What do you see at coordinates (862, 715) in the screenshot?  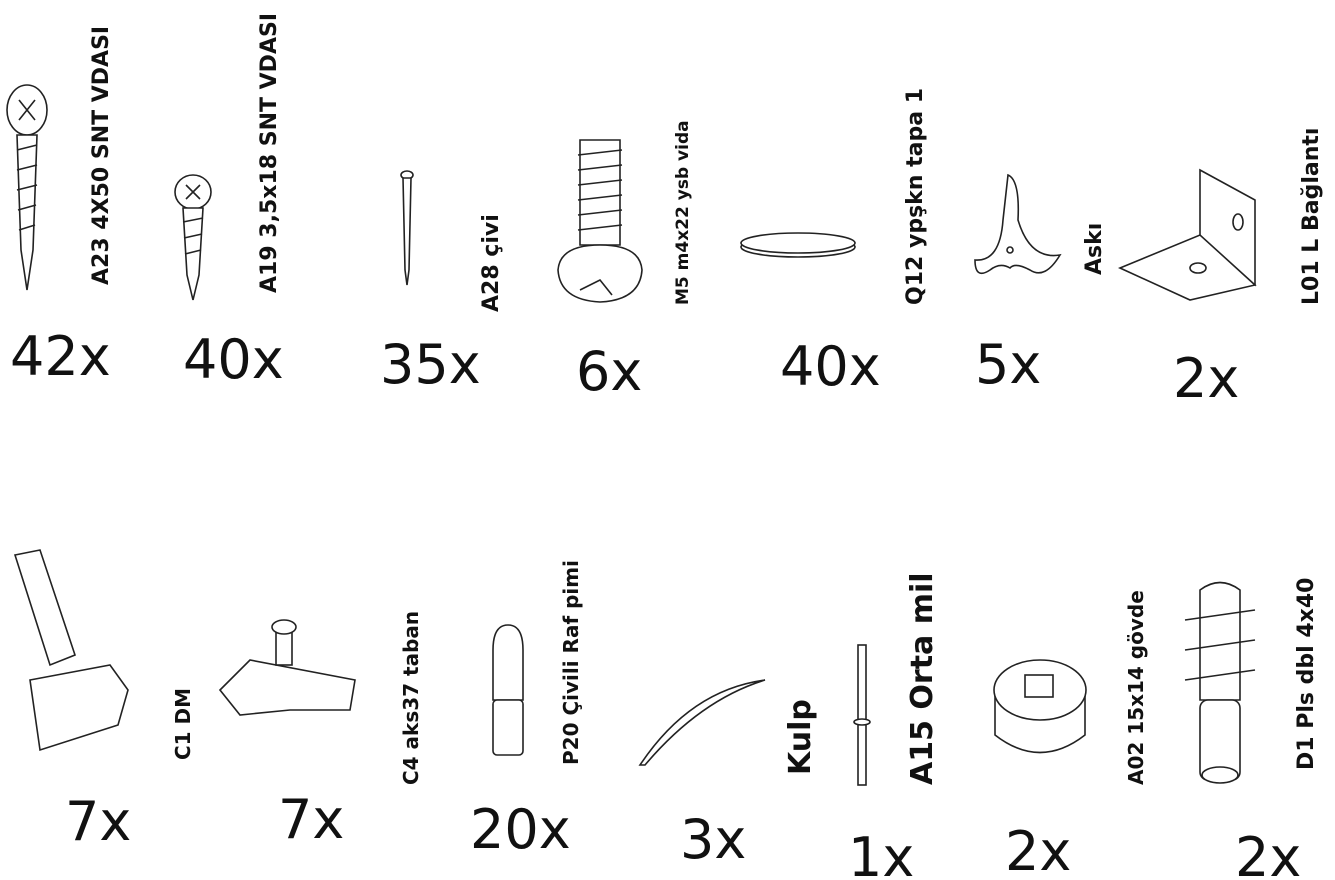 I see `axle-icon` at bounding box center [862, 715].